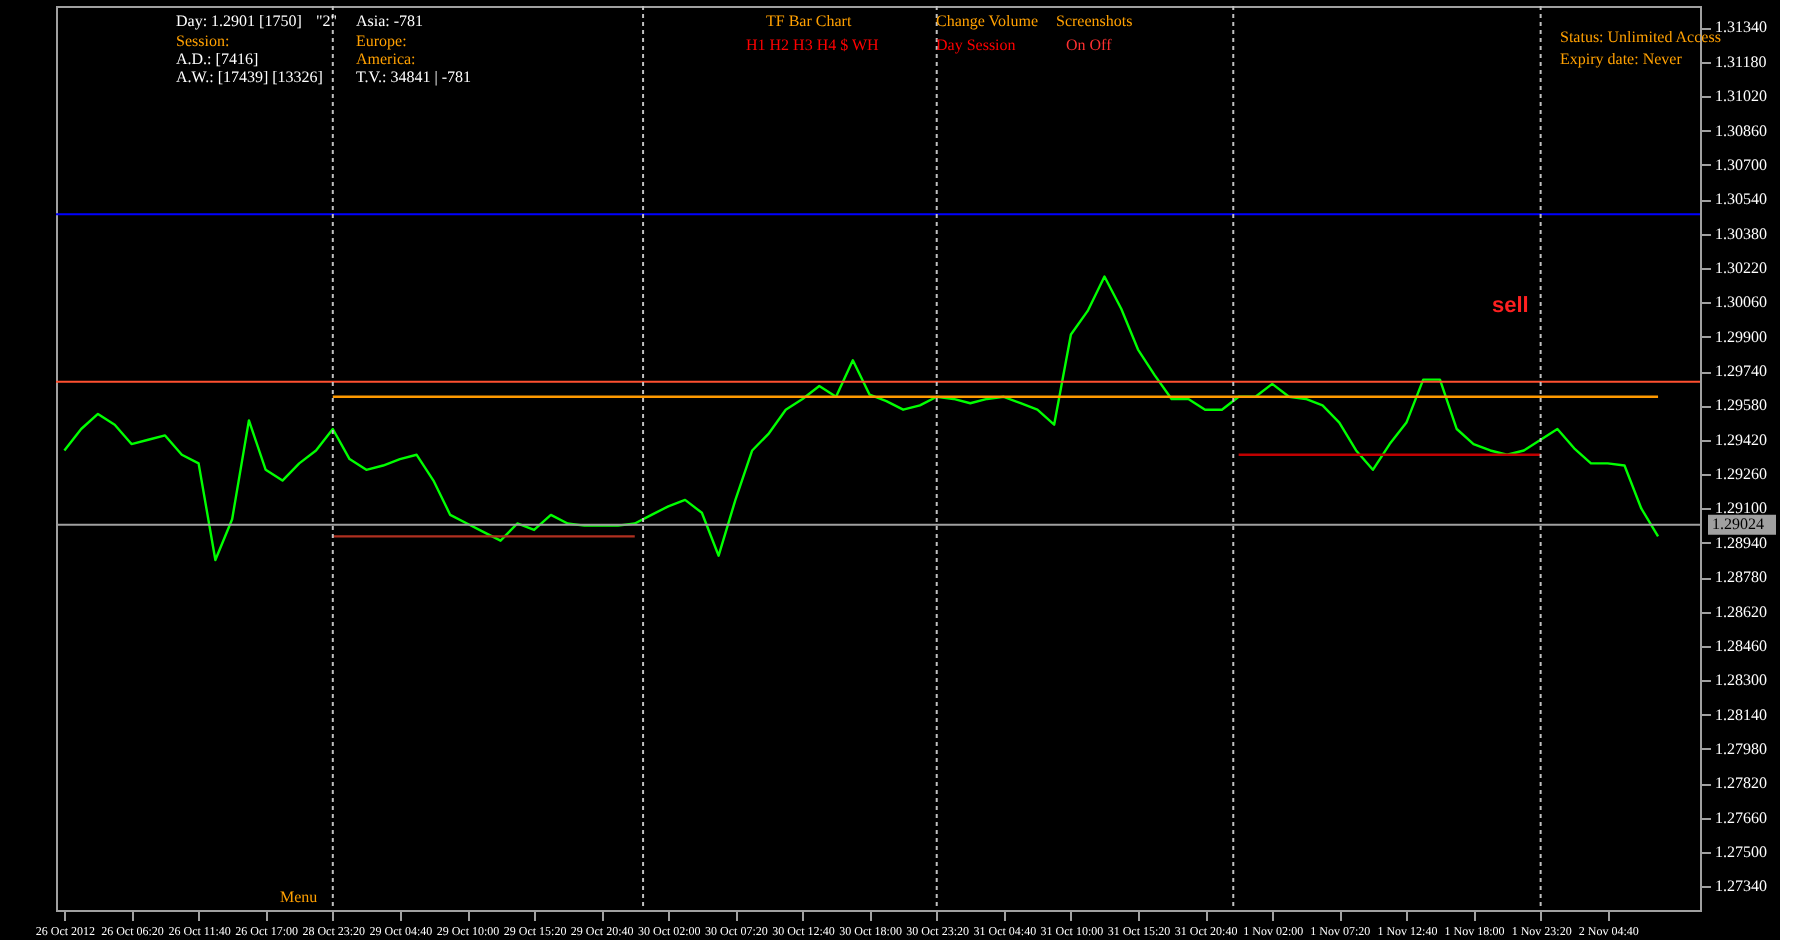 The image size is (1800, 946). What do you see at coordinates (1741, 336) in the screenshot?
I see `y-tick-label: 1.29900` at bounding box center [1741, 336].